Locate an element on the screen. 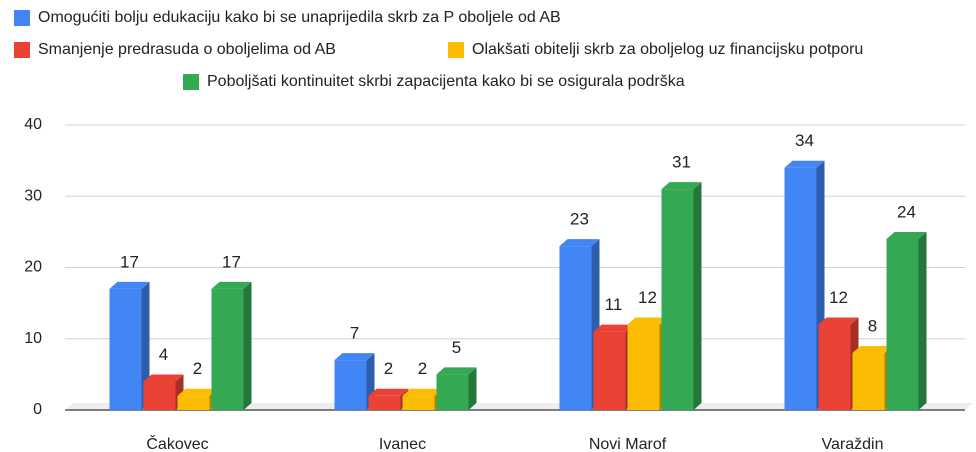 This screenshot has height=452, width=976. data-label: 4 is located at coordinates (163, 354).